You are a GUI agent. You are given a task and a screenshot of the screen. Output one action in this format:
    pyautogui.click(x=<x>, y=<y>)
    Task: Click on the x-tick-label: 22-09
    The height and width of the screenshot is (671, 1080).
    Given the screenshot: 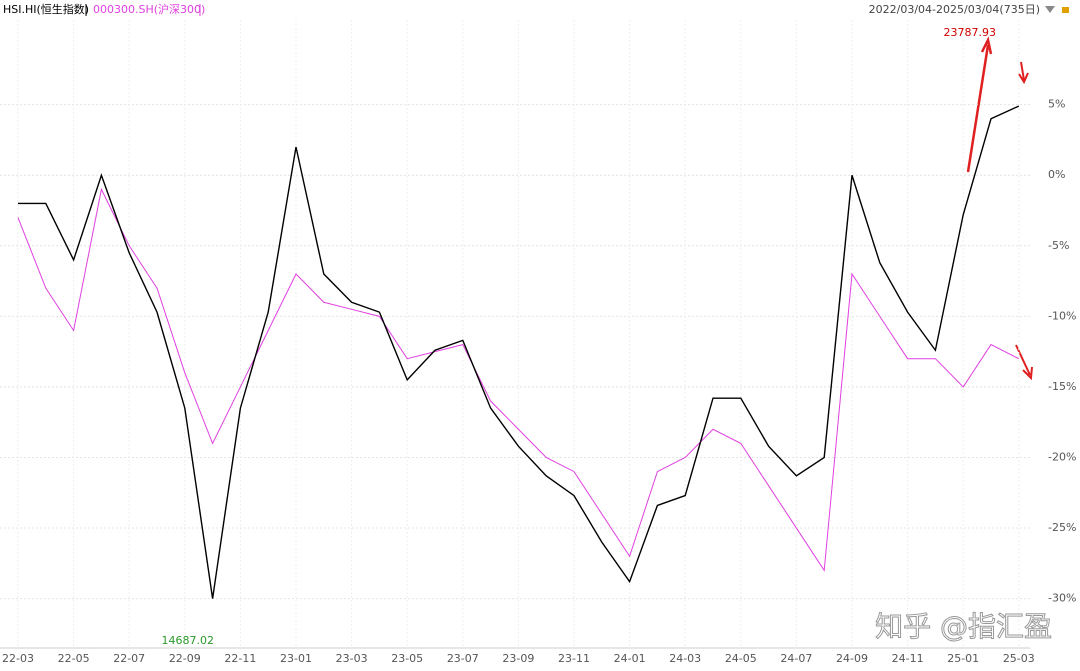 What is the action you would take?
    pyautogui.click(x=185, y=658)
    